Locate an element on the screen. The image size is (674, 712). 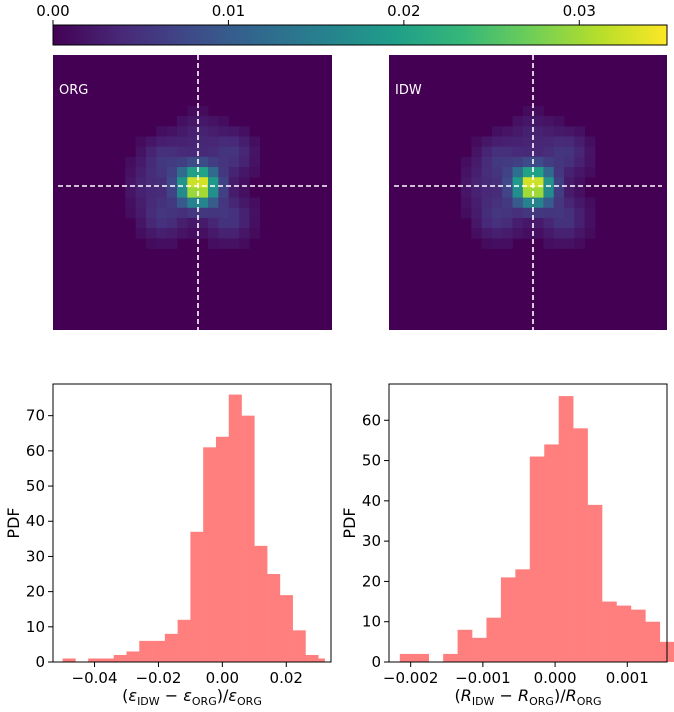
colorbar: 0.00 0.01 0.02 0.03 is located at coordinates (352, 24).